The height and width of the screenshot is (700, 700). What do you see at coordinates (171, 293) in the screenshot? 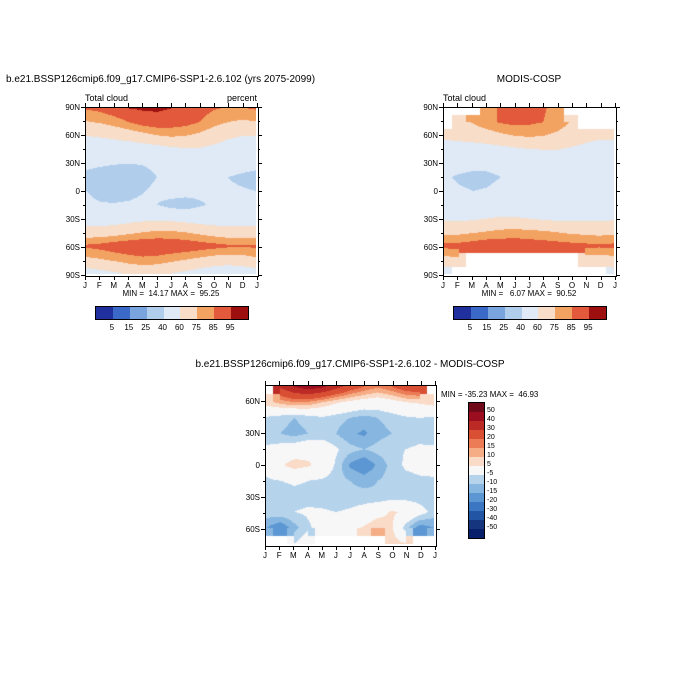
I see `model-minmax-label: MIN = 14.17 MAX = 95.25` at bounding box center [171, 293].